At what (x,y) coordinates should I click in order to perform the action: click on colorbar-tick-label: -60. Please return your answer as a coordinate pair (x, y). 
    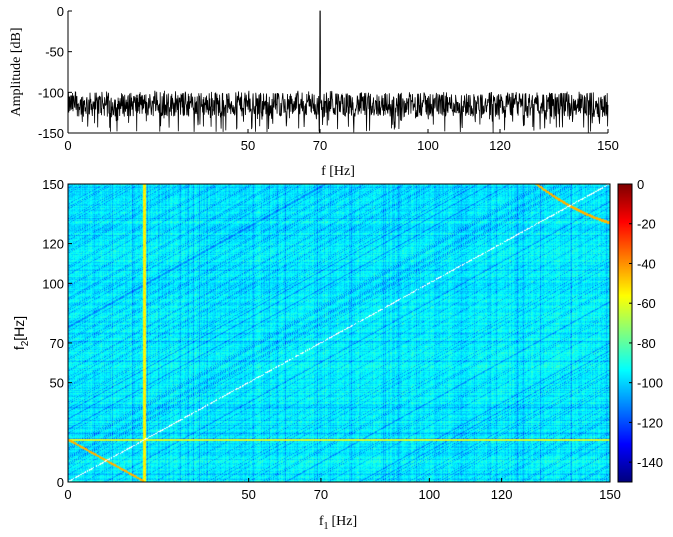
    Looking at the image, I should click on (646, 303).